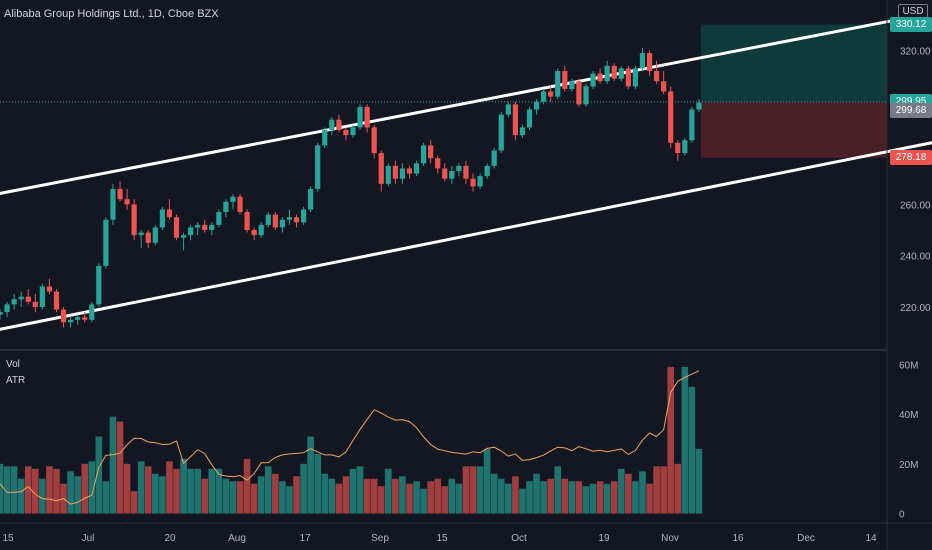 Image resolution: width=932 pixels, height=550 pixels. I want to click on time-tick-label: 15, so click(8, 538).